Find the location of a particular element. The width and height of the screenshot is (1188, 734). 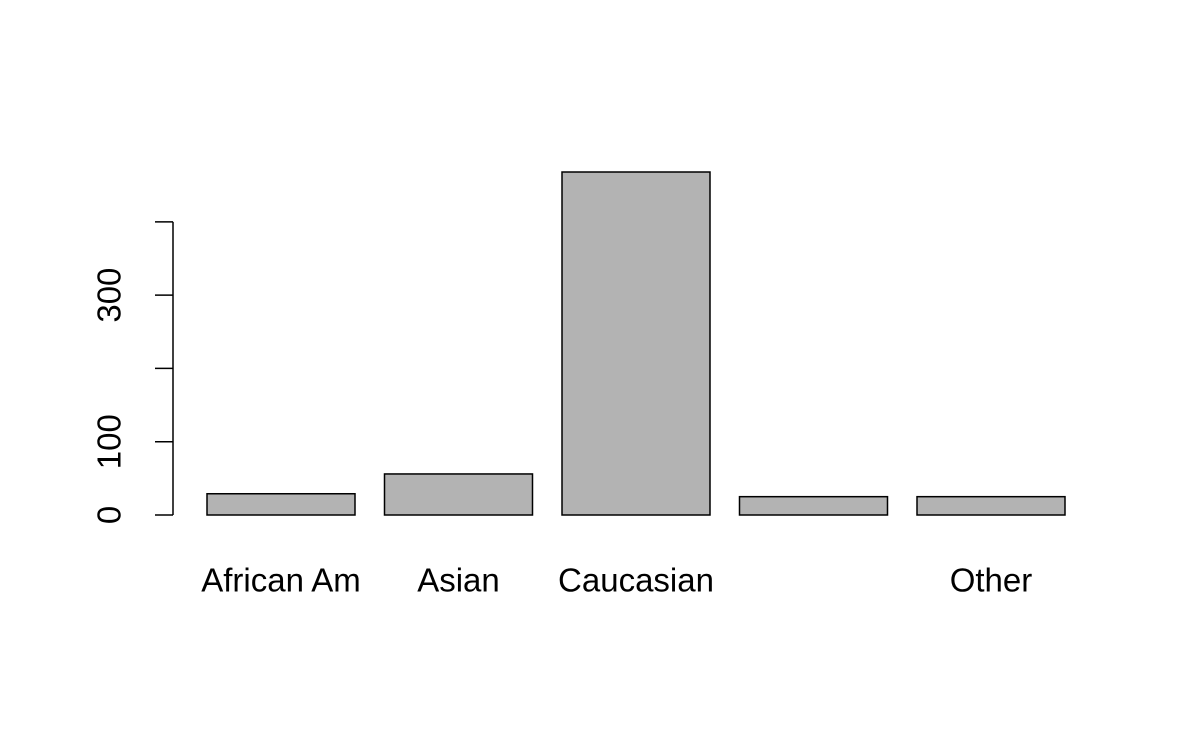

x-tick-label: Other is located at coordinates (991, 580).